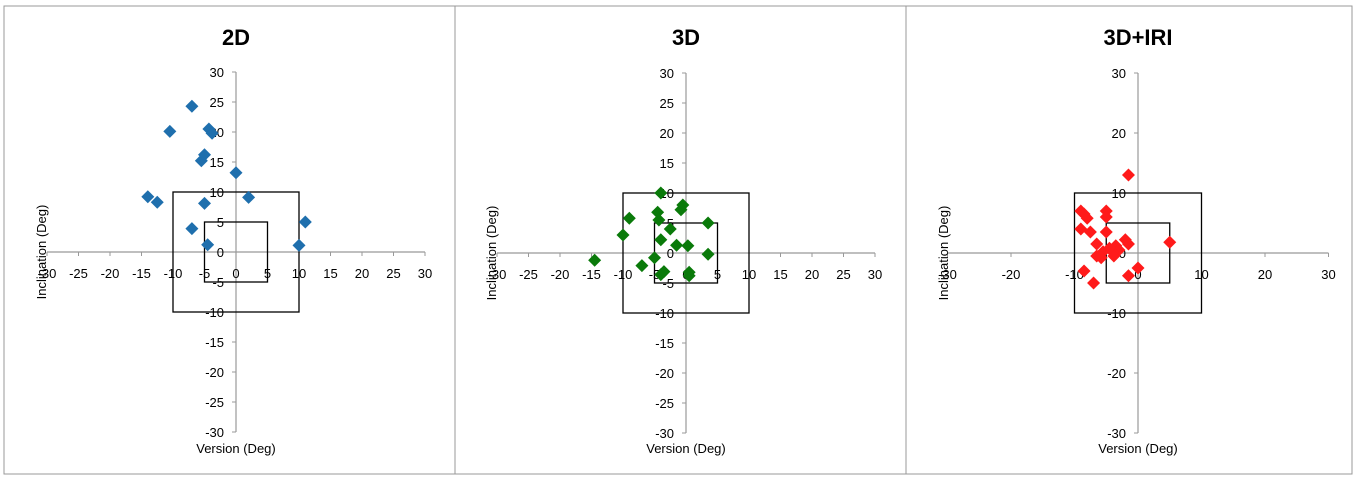 Image resolution: width=1356 pixels, height=479 pixels. I want to click on y-tick-label: 0, so click(220, 252).